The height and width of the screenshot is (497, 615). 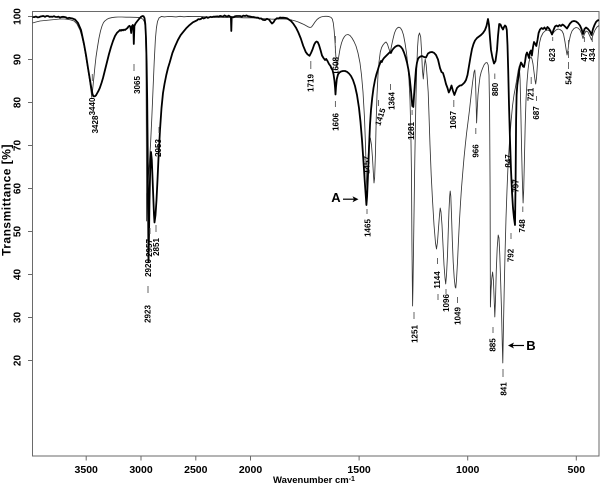 What do you see at coordinates (95, 124) in the screenshot?
I see `svg-text: 3428` at bounding box center [95, 124].